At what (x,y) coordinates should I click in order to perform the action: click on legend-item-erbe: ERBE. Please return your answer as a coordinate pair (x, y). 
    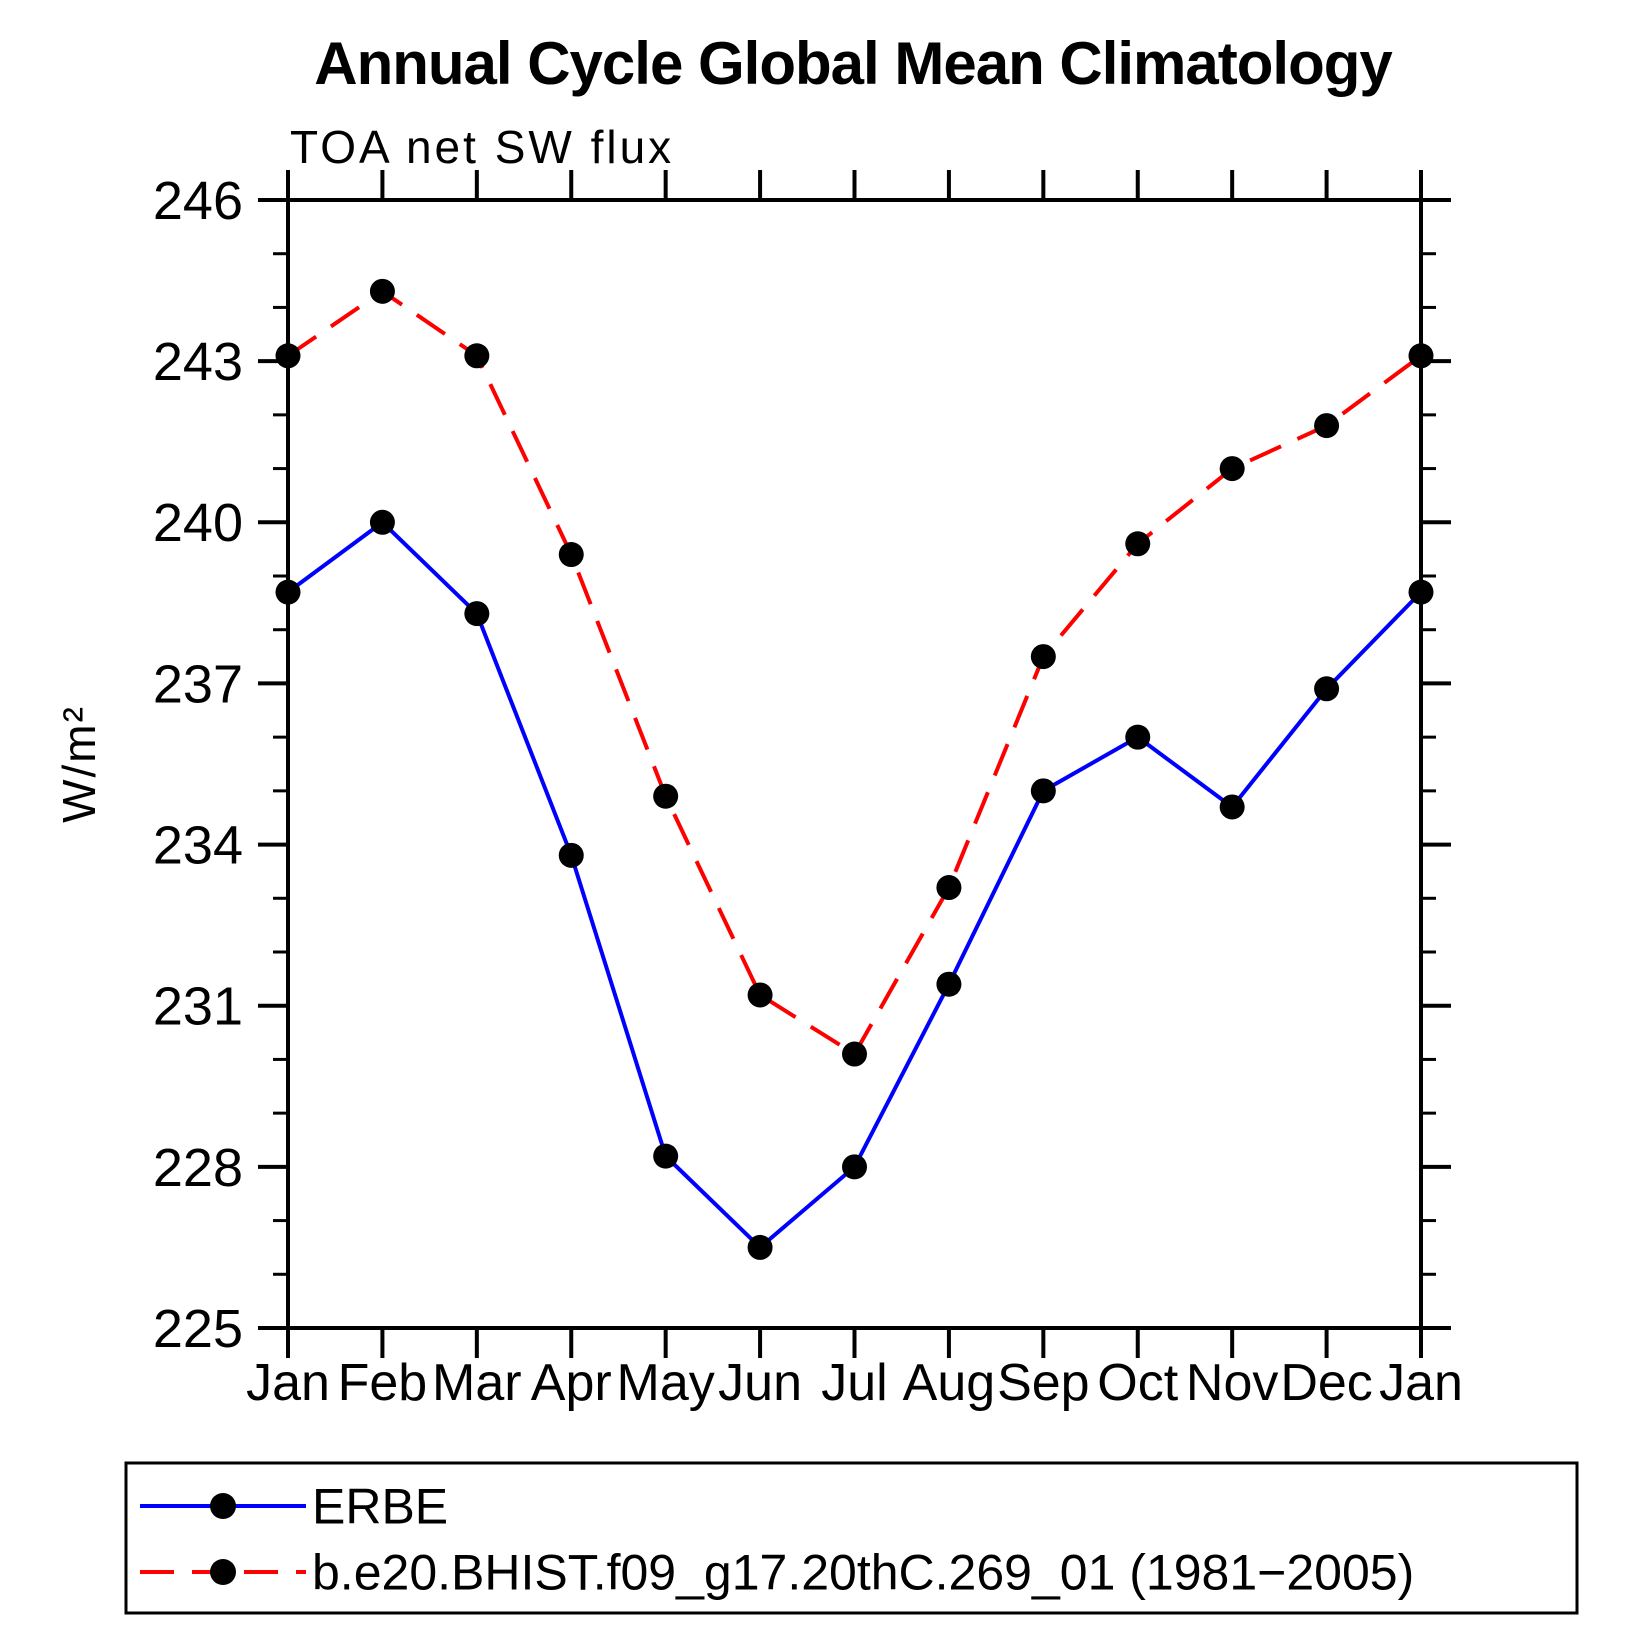
    Looking at the image, I should click on (294, 1507).